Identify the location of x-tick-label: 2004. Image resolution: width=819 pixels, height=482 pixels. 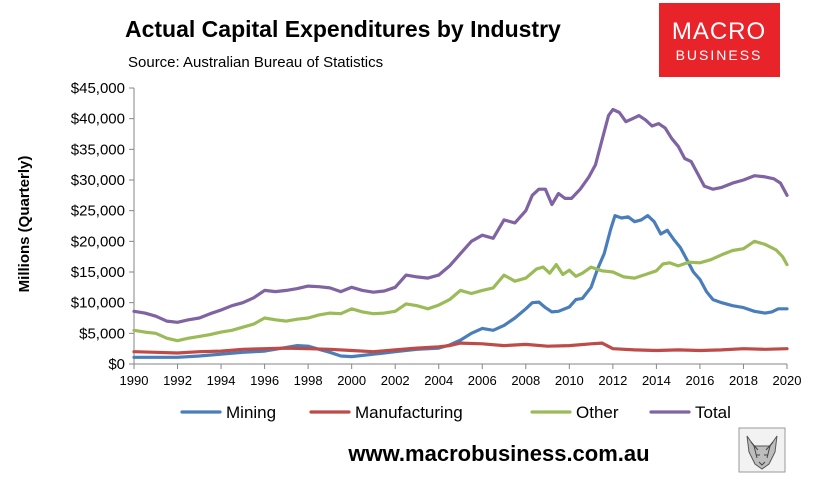
(438, 380).